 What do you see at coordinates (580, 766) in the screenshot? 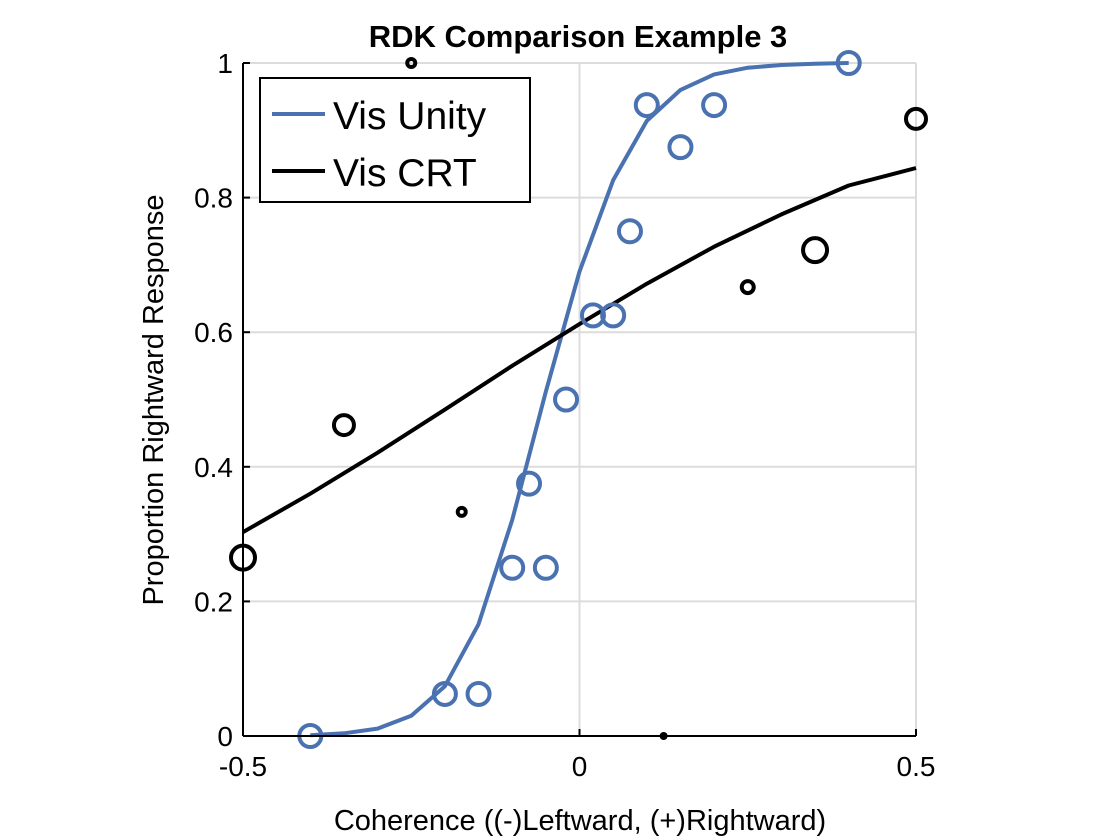
I see `x-tick-label-1: 0` at bounding box center [580, 766].